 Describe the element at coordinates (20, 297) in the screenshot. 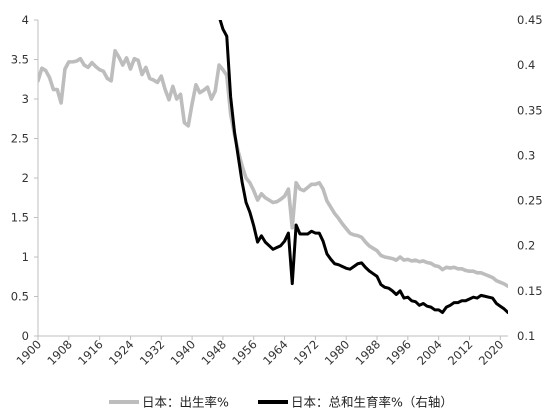

I see `left-tick-label: 0.5` at that location.